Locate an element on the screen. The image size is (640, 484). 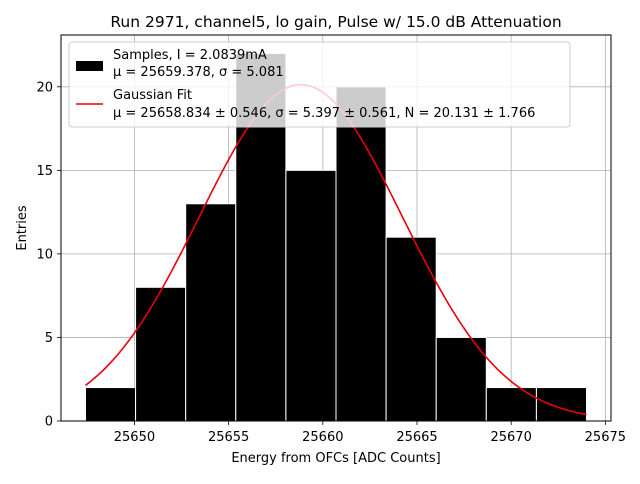
x-tick-label: 25670 is located at coordinates (510, 437).